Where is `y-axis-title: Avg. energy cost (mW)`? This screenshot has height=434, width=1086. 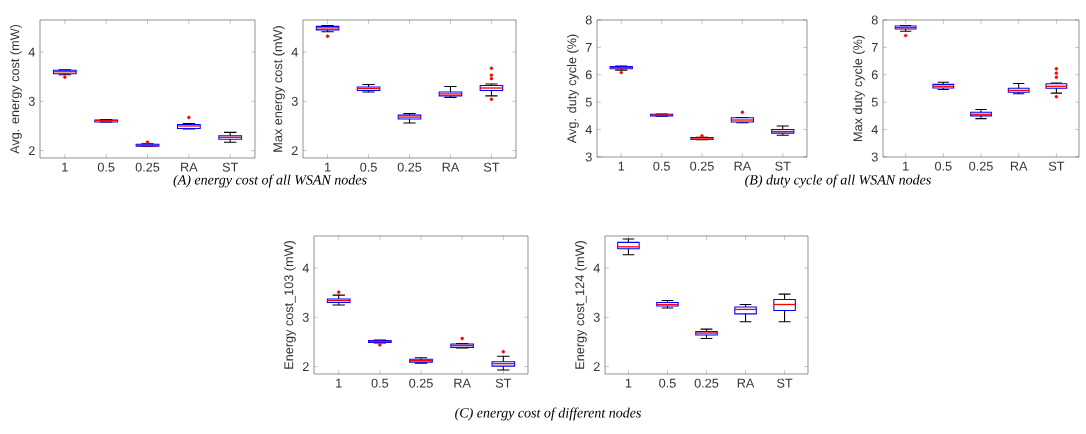 y-axis-title: Avg. energy cost (mW) is located at coordinates (15, 89).